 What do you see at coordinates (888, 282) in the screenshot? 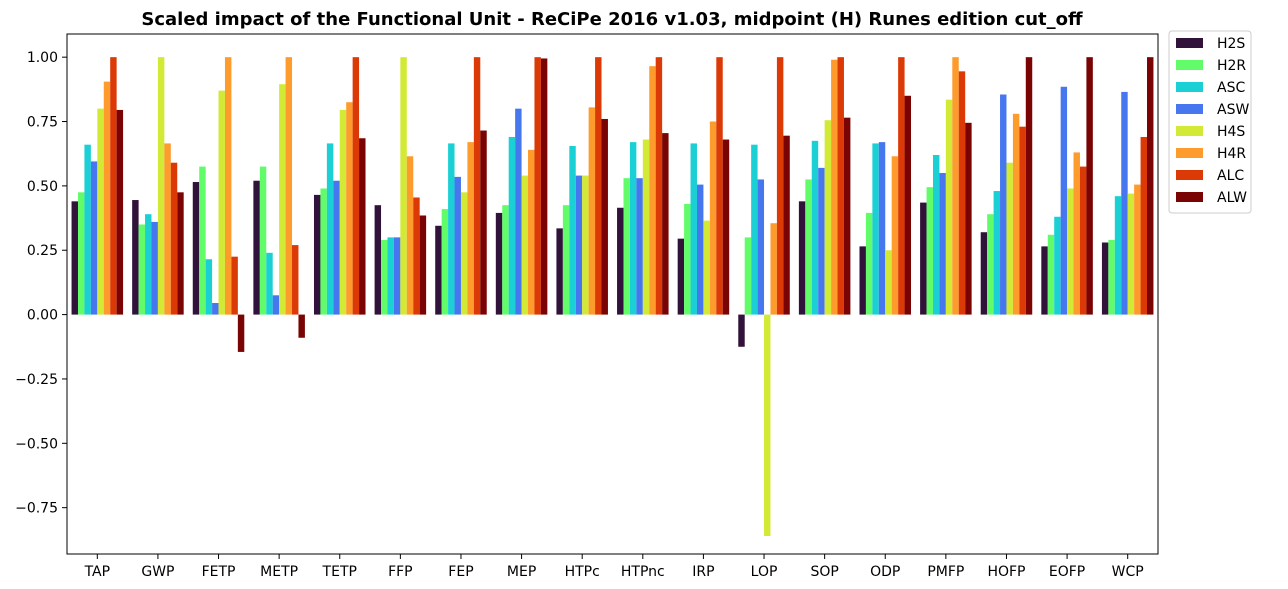
I see `bar-h4s-odp` at bounding box center [888, 282].